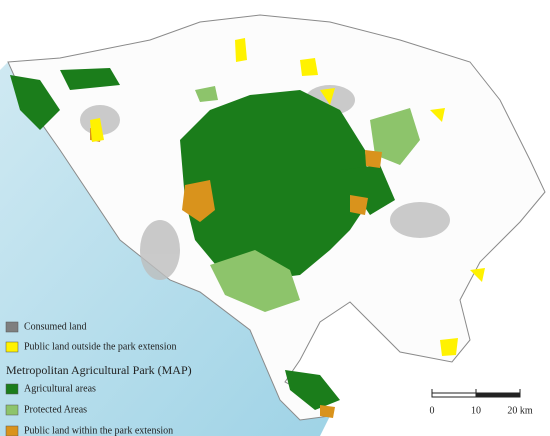 This screenshot has width=550, height=436. I want to click on legend-label: Public land within the park extension, so click(98, 430).